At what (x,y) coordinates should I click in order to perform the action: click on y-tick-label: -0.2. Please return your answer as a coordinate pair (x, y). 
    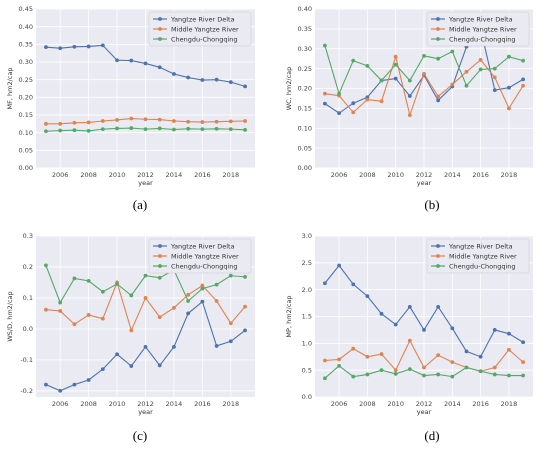
    Looking at the image, I should click on (26, 391).